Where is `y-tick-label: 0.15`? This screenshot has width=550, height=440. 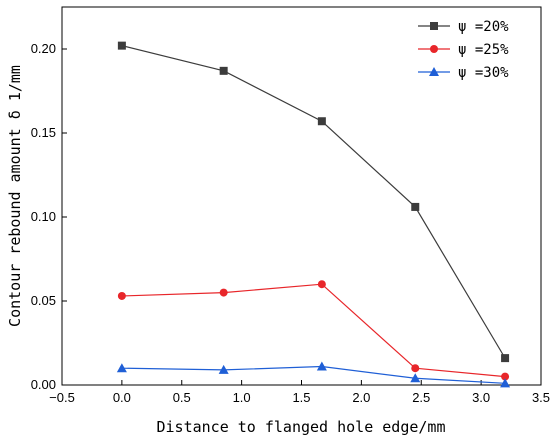 y-tick-label: 0.15 is located at coordinates (43, 132).